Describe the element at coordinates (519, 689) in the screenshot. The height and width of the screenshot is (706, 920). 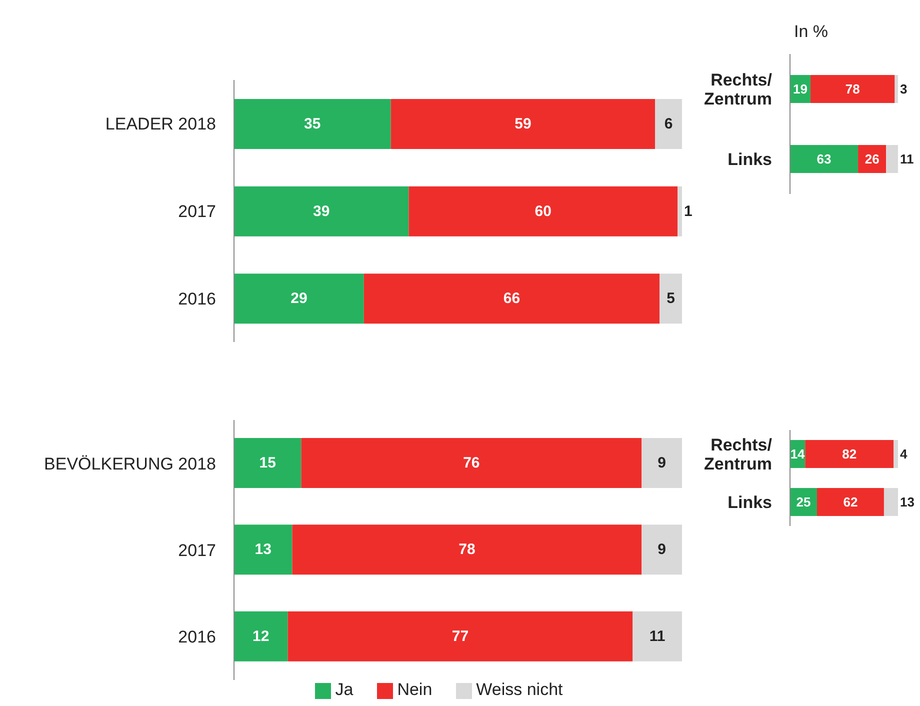
I see `legend-label: Weiss nicht` at that location.